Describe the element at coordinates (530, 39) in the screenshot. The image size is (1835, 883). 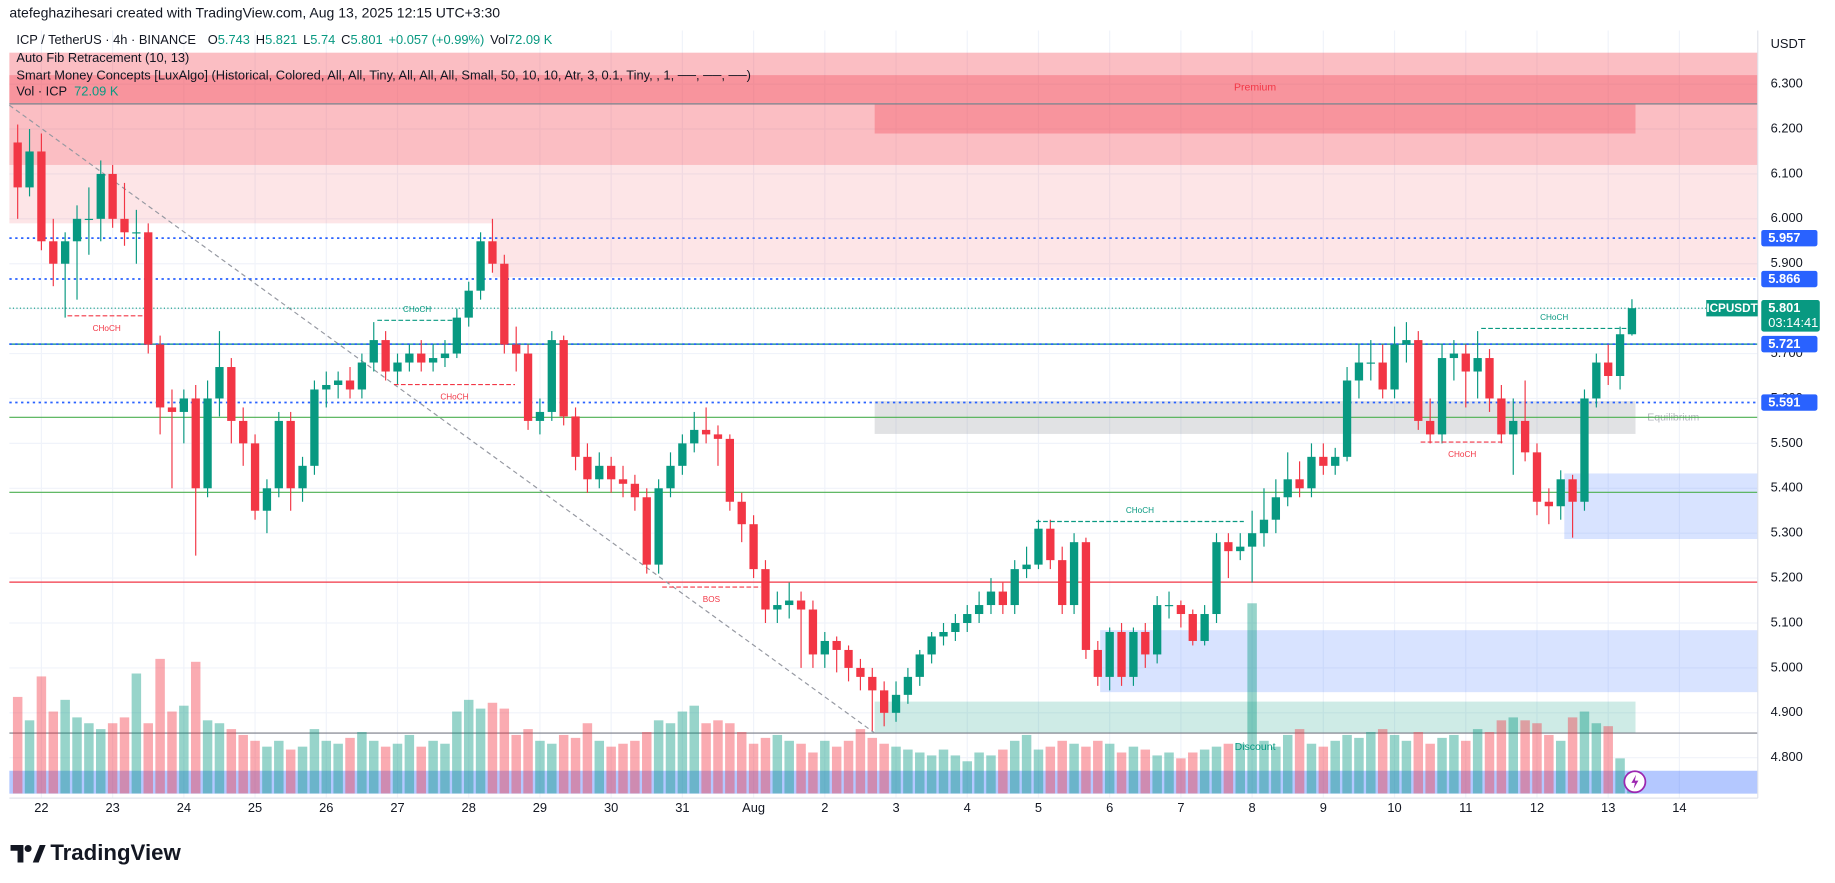
I see `legend-vol-value: 72.09 K` at that location.